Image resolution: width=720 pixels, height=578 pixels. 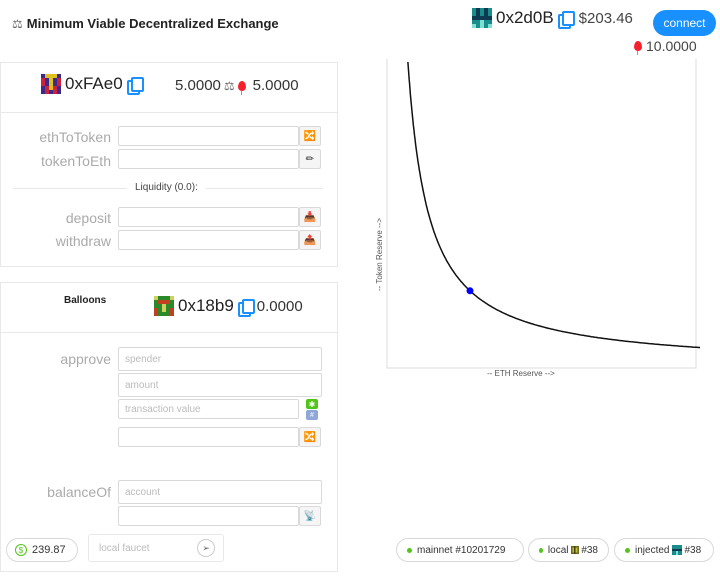 I want to click on network-local-block: #38, so click(x=589, y=550).